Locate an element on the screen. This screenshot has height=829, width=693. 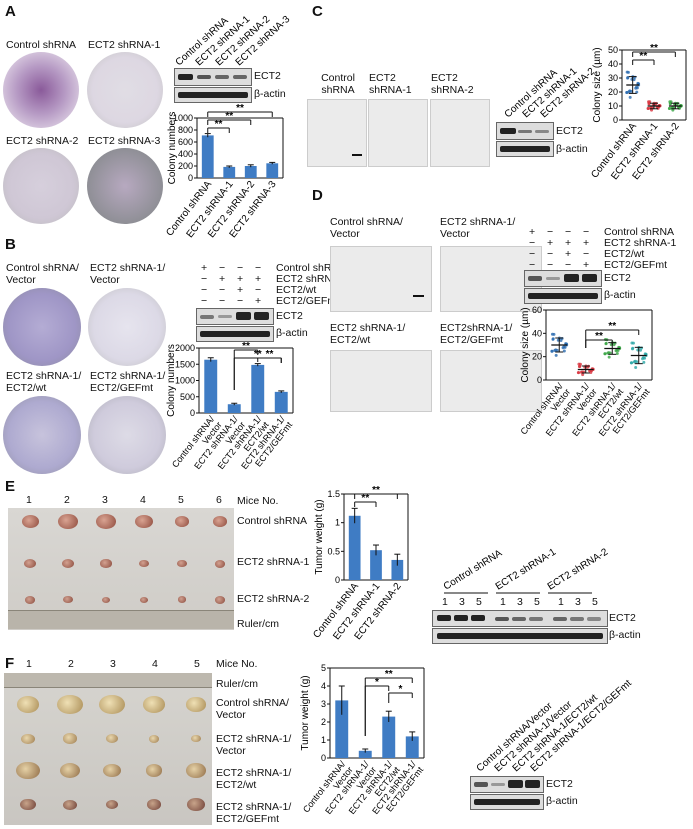
y-tick-label: 0 is located at coordinates (192, 413).